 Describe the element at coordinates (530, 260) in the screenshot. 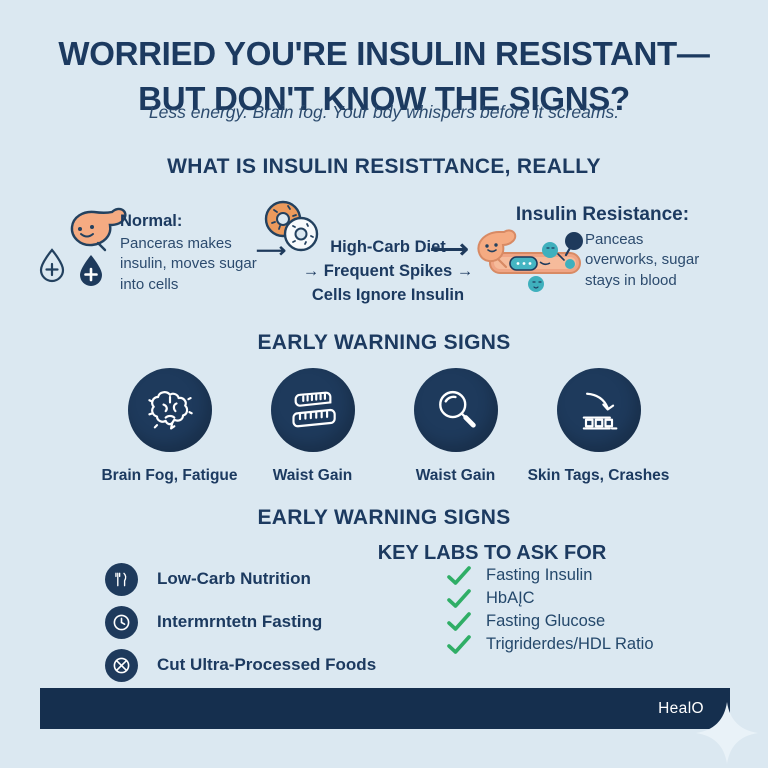

I see `pancreas-overworked-illustration` at that location.